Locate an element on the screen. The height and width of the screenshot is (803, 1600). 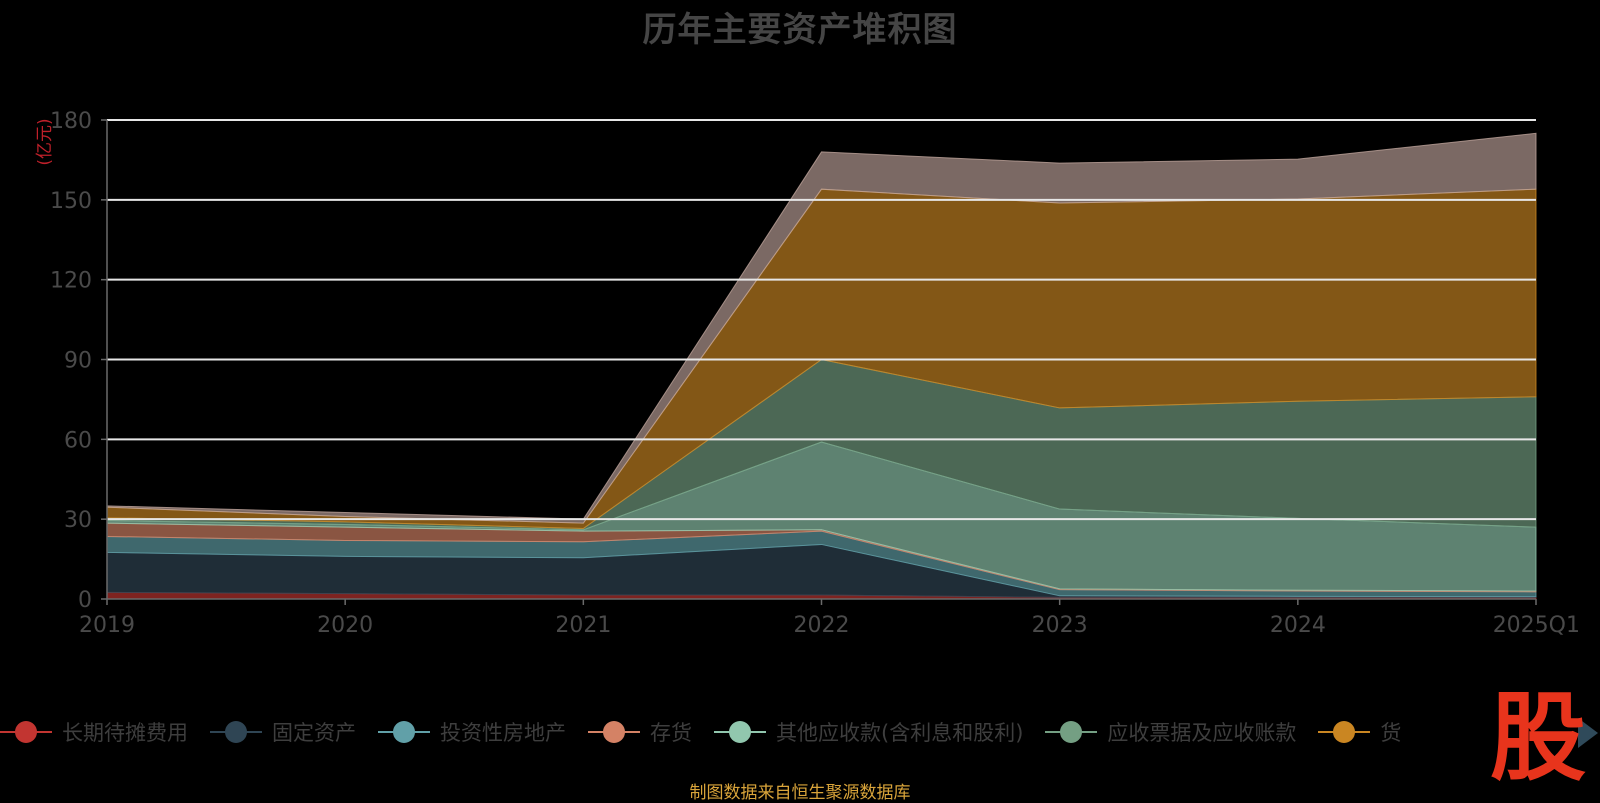
legend-item: 其他应收款(含利息和股利) is located at coordinates (868, 732).